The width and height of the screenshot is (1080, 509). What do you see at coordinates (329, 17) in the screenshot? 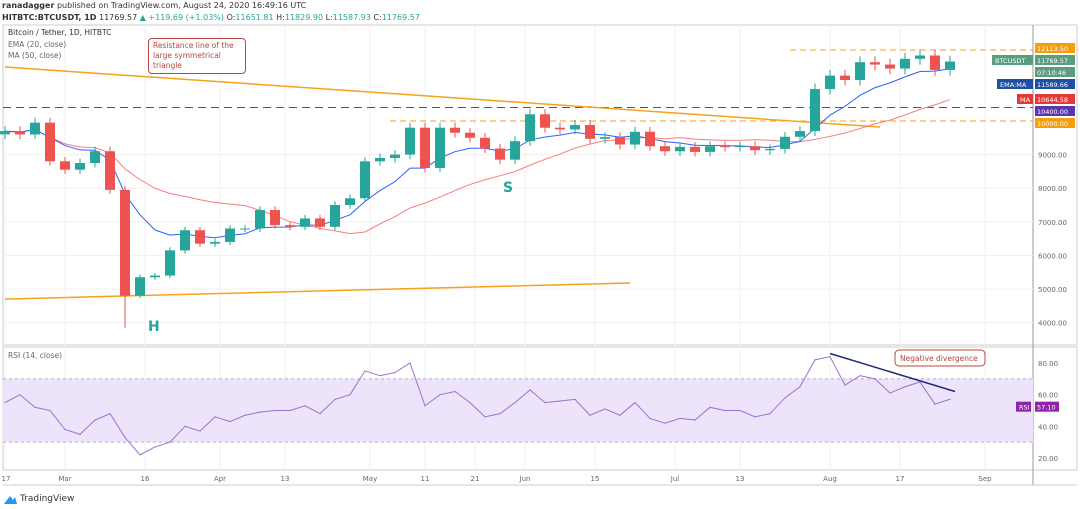
I see `l-label: L:` at bounding box center [329, 17].